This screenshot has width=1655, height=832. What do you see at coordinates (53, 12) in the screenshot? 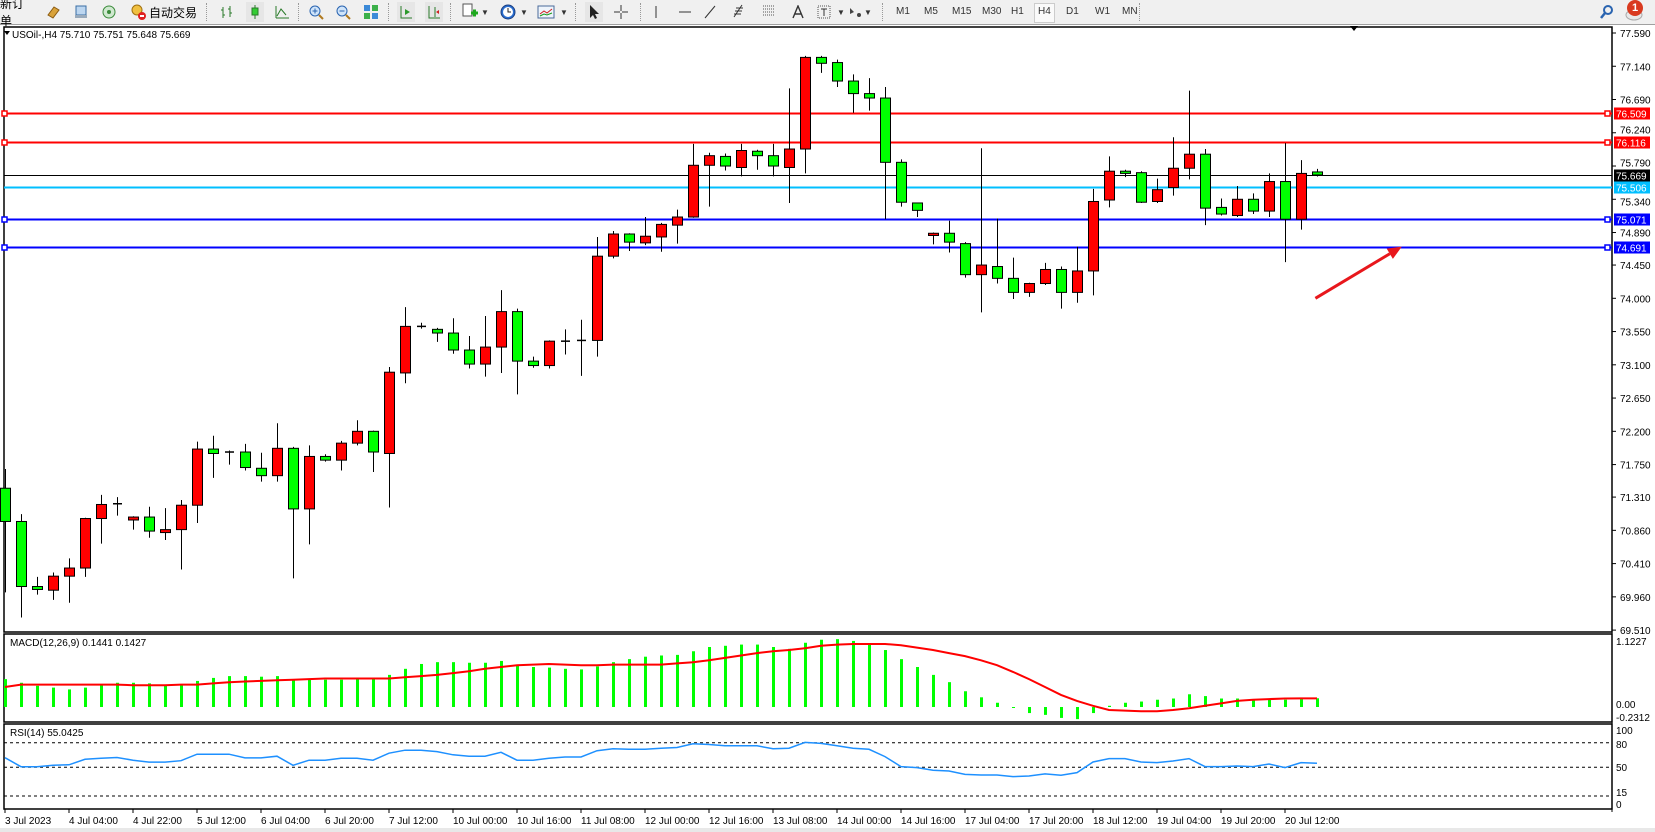
I see `market-watch-icon` at bounding box center [53, 12].